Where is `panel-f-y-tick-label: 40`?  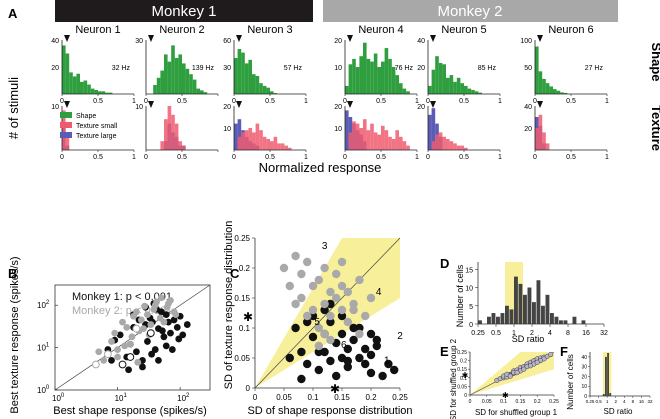 panel-f-y-tick-label: 40 is located at coordinates (584, 358).